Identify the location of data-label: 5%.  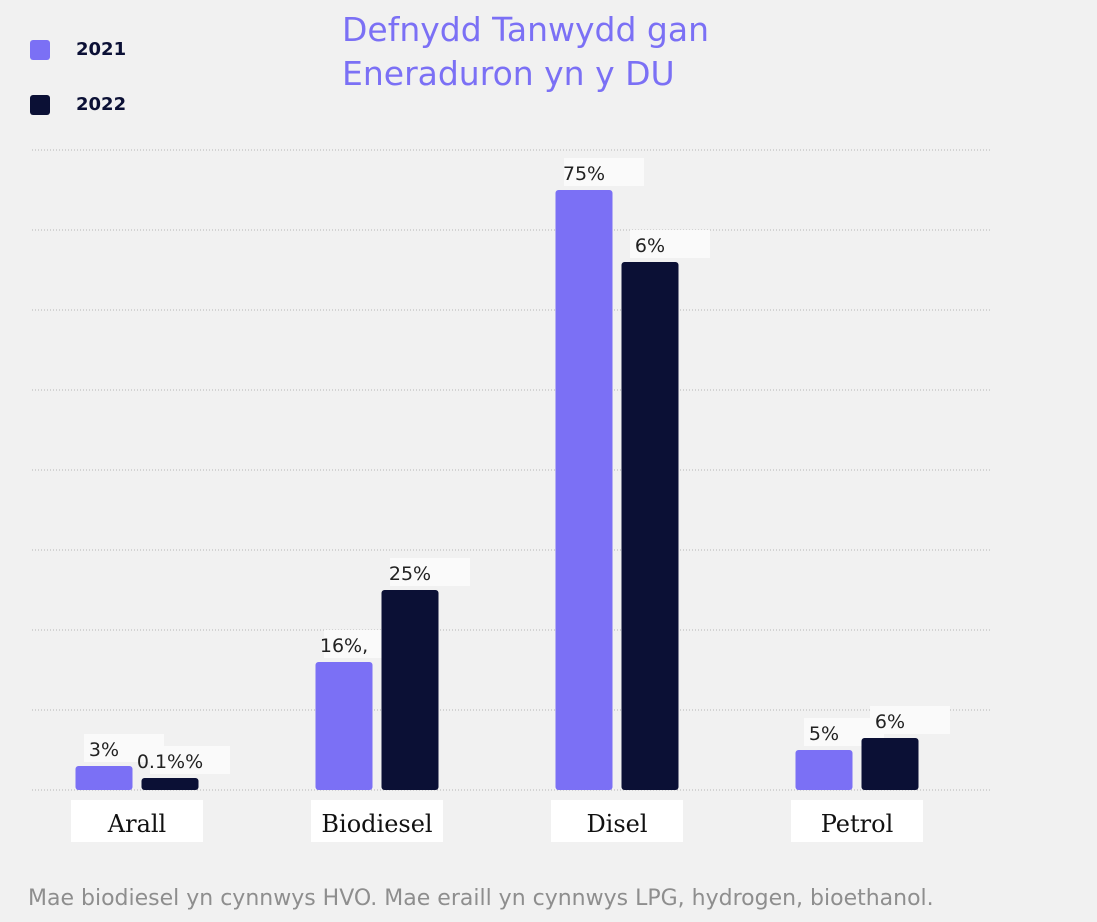
(824, 734).